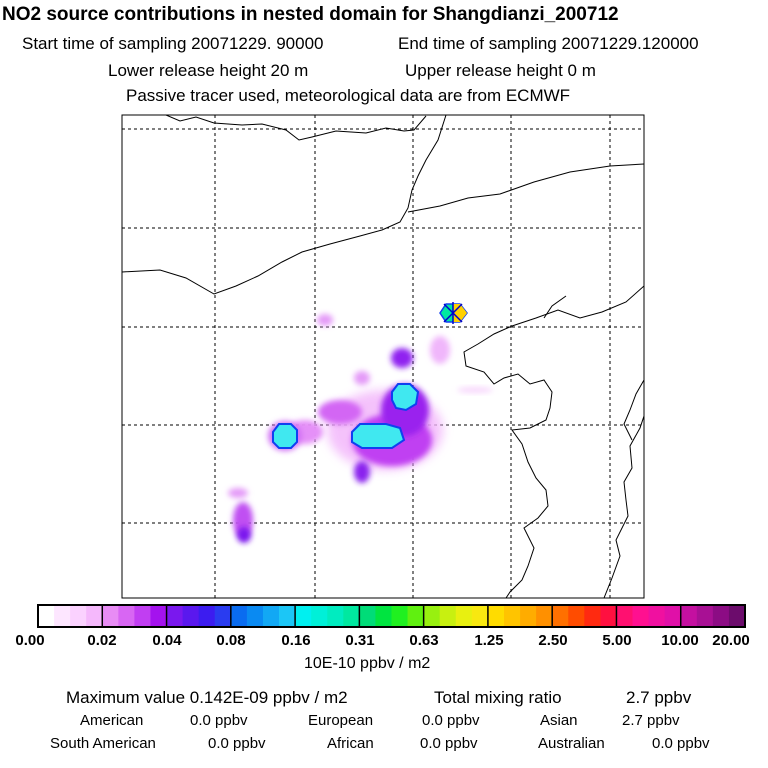  I want to click on colorbar-tick: 0.00, so click(30, 640).